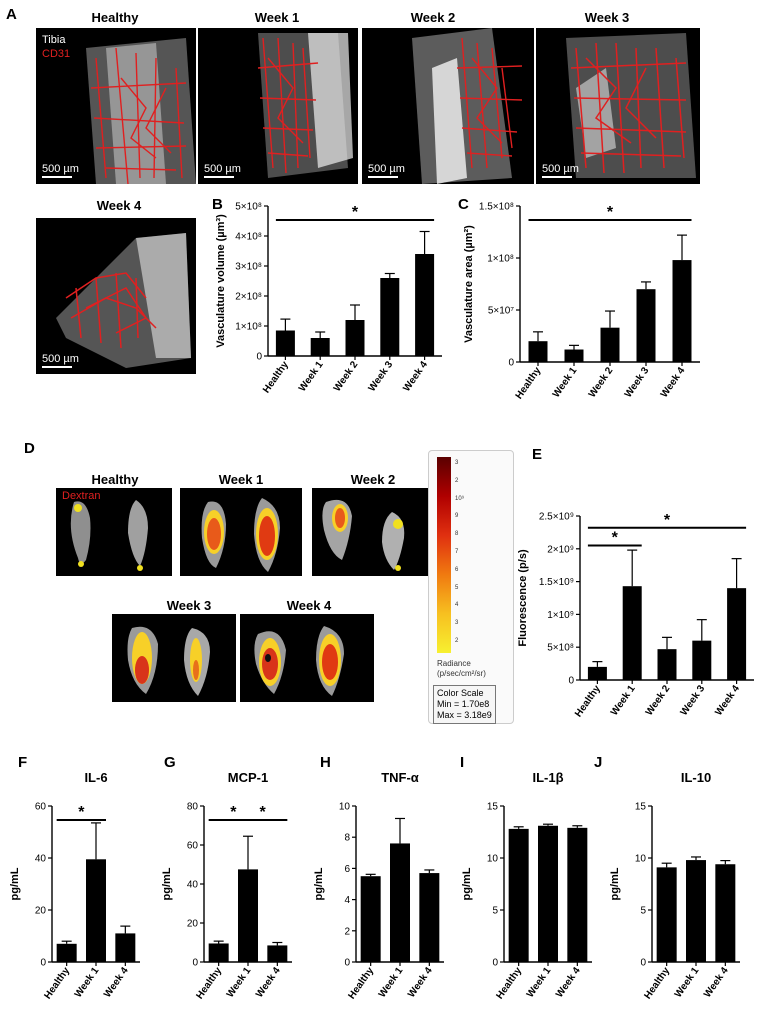  Describe the element at coordinates (248, 297) in the screenshot. I see `y-tick-label: 2×10⁸` at that location.